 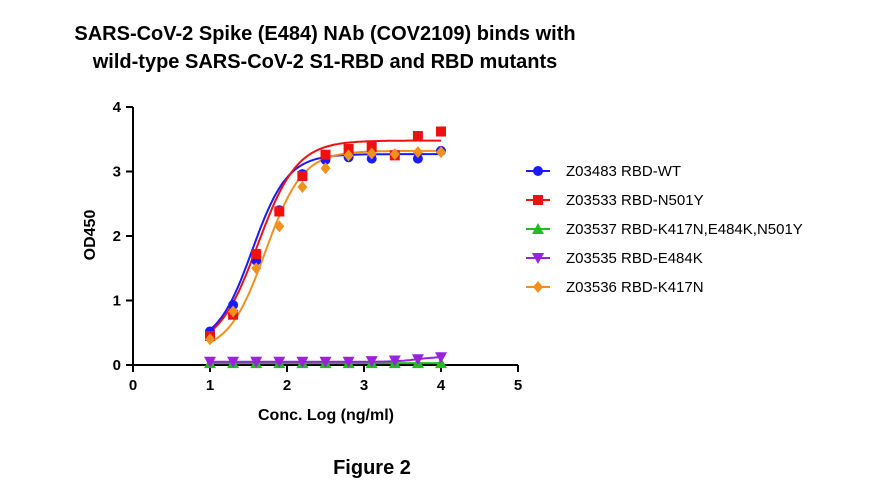 What do you see at coordinates (326, 415) in the screenshot?
I see `x-axis-label: Conc. Log (ng/ml)` at bounding box center [326, 415].